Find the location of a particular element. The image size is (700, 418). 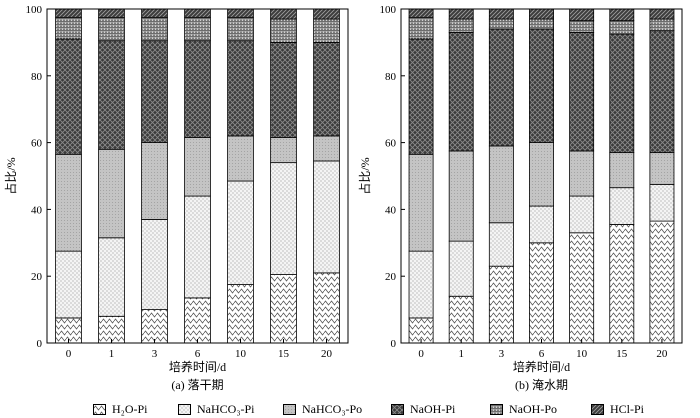

legend-label-naoh-pi: NaOH-Pi is located at coordinates (433, 408).